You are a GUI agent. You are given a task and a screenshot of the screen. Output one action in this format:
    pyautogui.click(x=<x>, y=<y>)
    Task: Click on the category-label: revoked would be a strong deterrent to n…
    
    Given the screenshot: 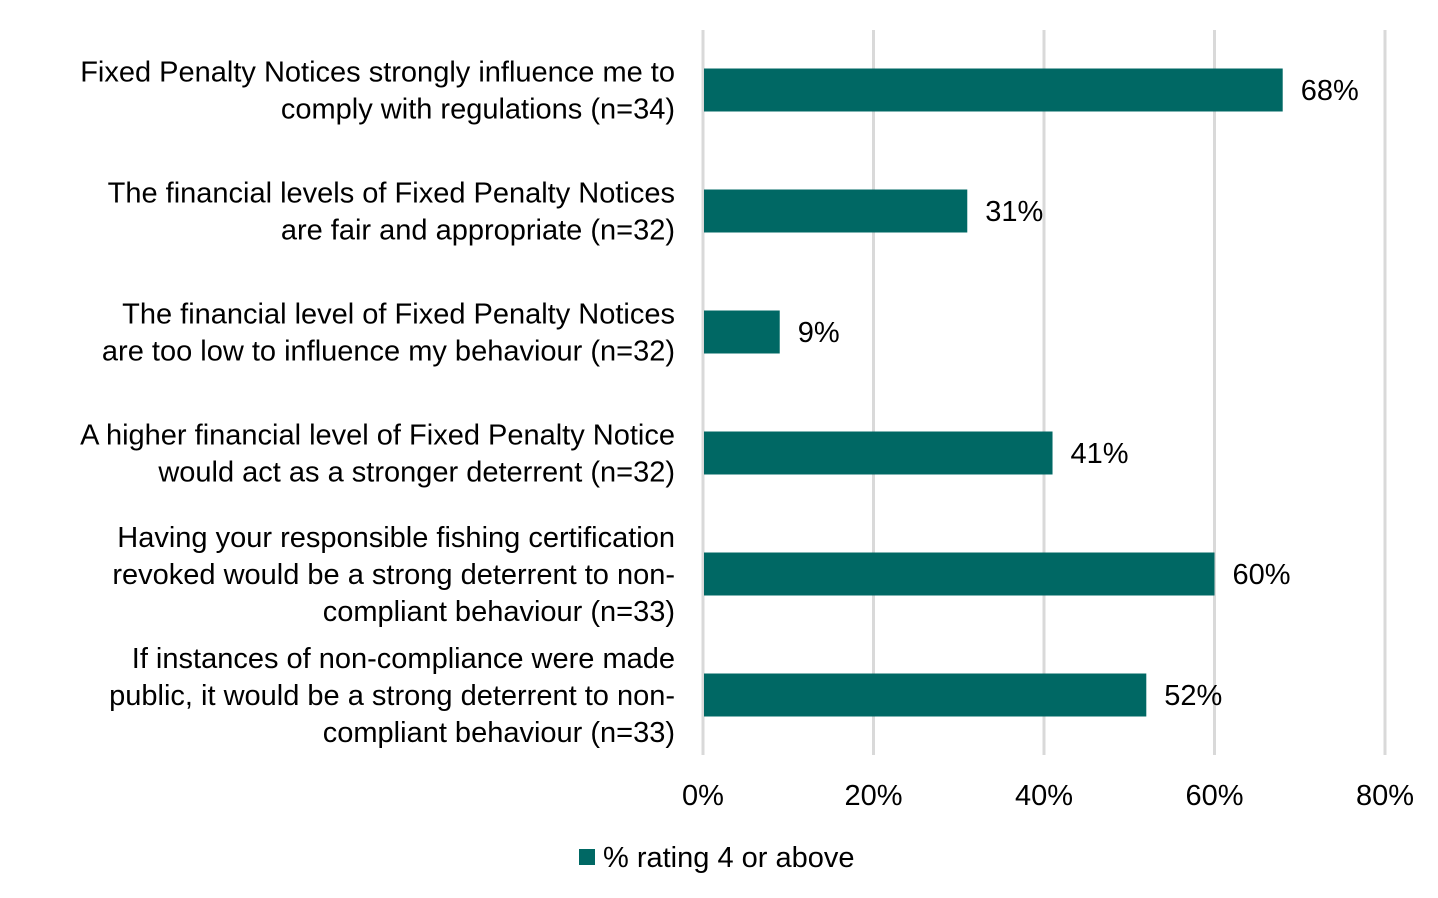 What is the action you would take?
    pyautogui.click(x=393, y=575)
    